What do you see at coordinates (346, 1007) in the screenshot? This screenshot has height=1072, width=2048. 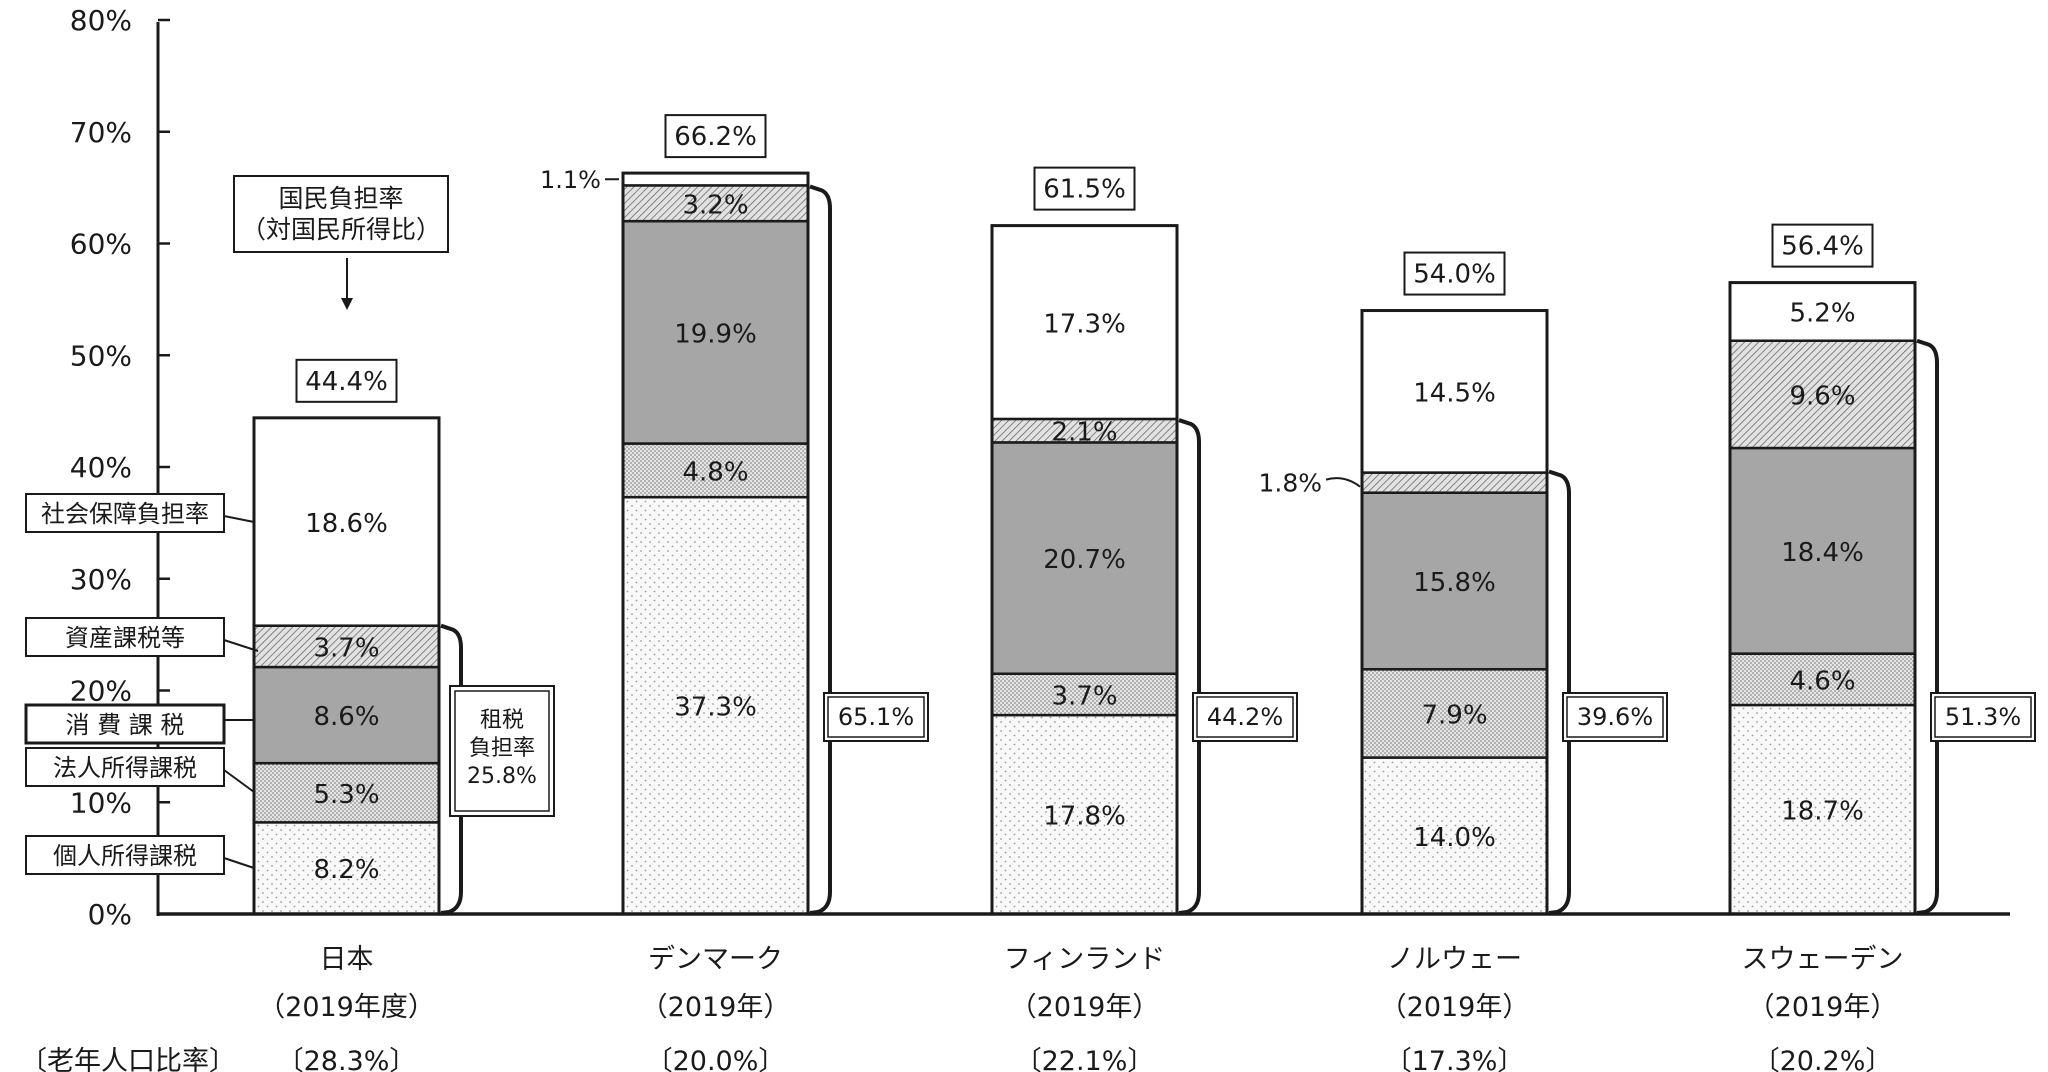 I see `category-year-label: （2019年度）` at bounding box center [346, 1007].